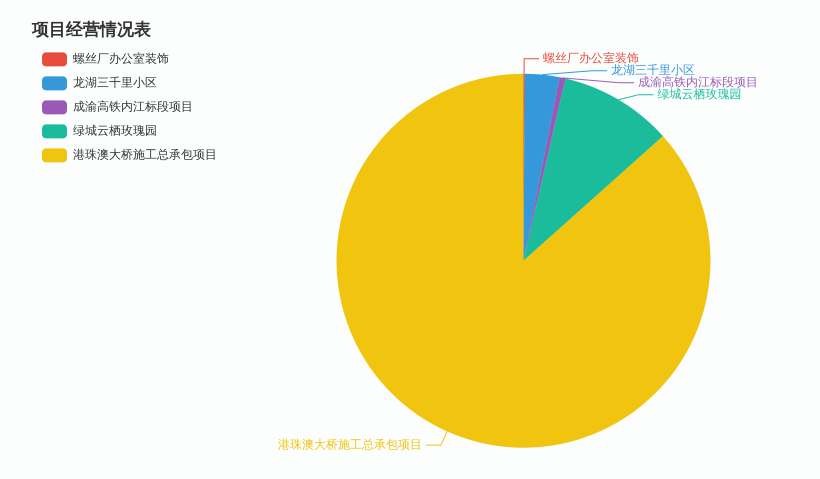 This screenshot has height=479, width=820. Describe the element at coordinates (350, 444) in the screenshot. I see `slice-label: 港珠澳大桥施工总承包项目` at that location.